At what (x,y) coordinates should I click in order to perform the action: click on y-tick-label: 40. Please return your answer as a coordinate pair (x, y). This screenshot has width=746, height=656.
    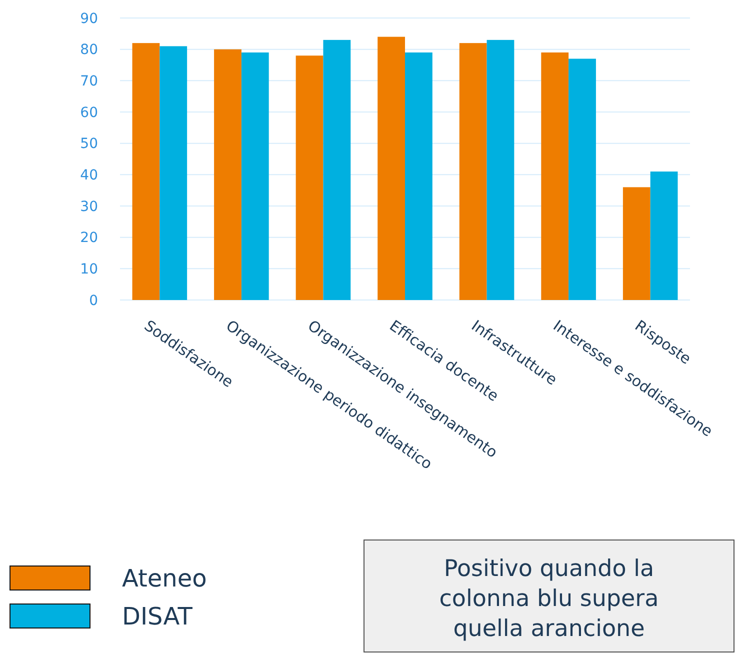
    Looking at the image, I should click on (89, 176).